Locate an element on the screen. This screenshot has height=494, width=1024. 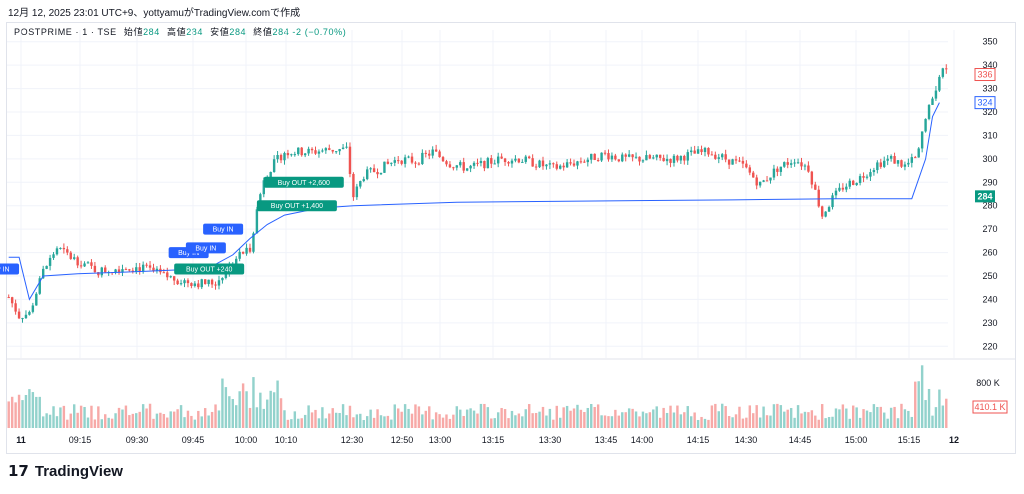
tradingview-brand: 17 TradingView is located at coordinates (65, 471).